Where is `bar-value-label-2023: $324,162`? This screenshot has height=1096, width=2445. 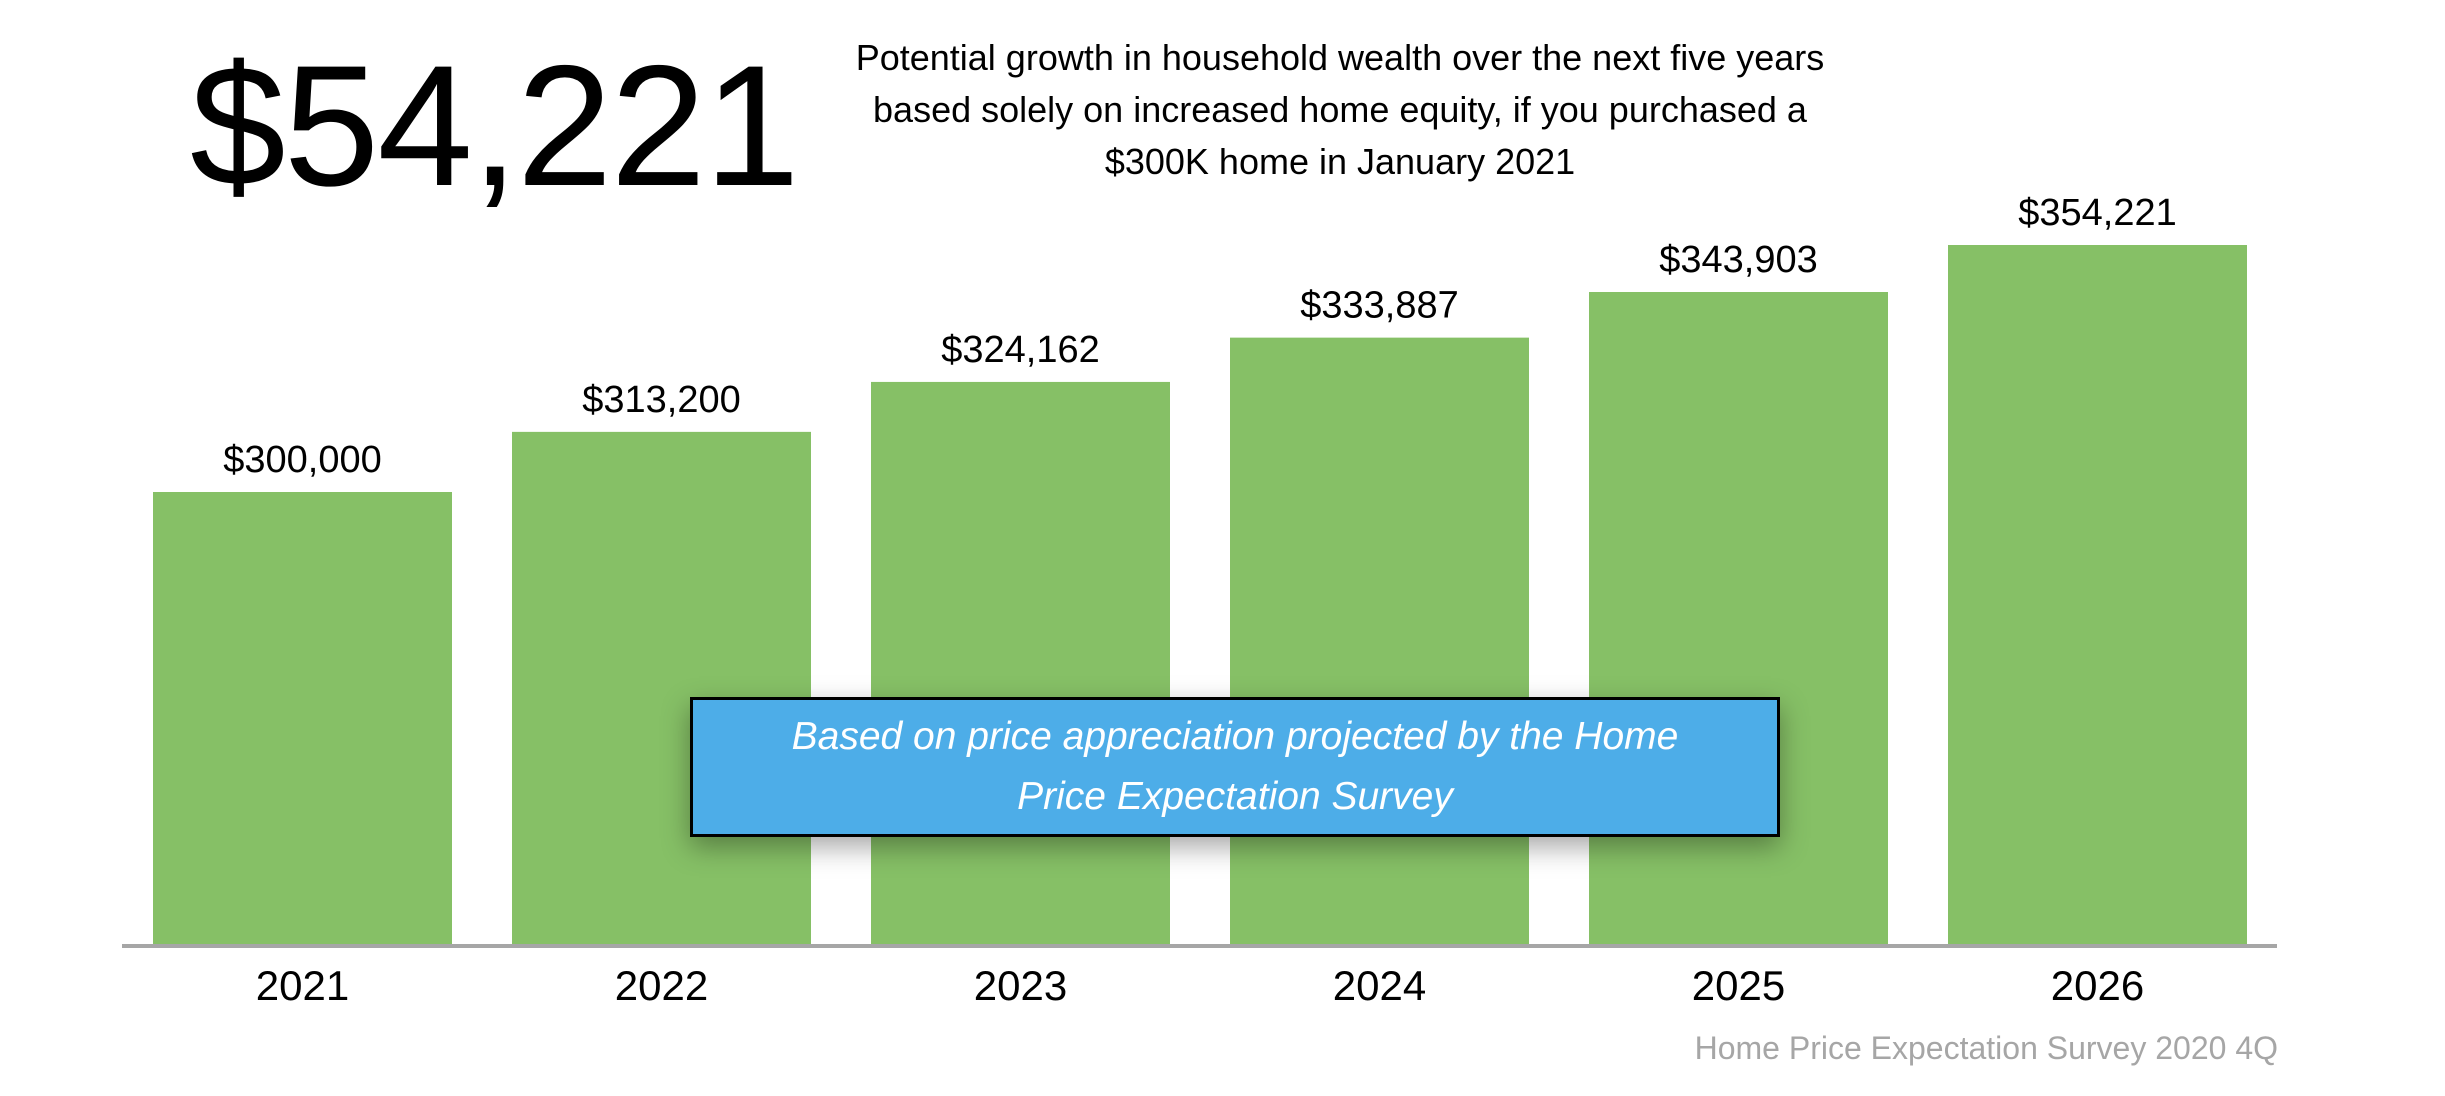 bar-value-label-2023: $324,162 is located at coordinates (1020, 350).